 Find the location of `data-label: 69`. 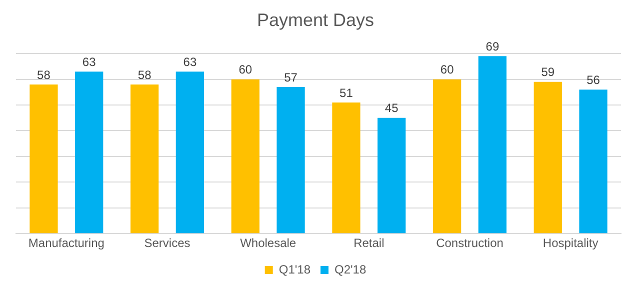

data-label: 69 is located at coordinates (493, 46).